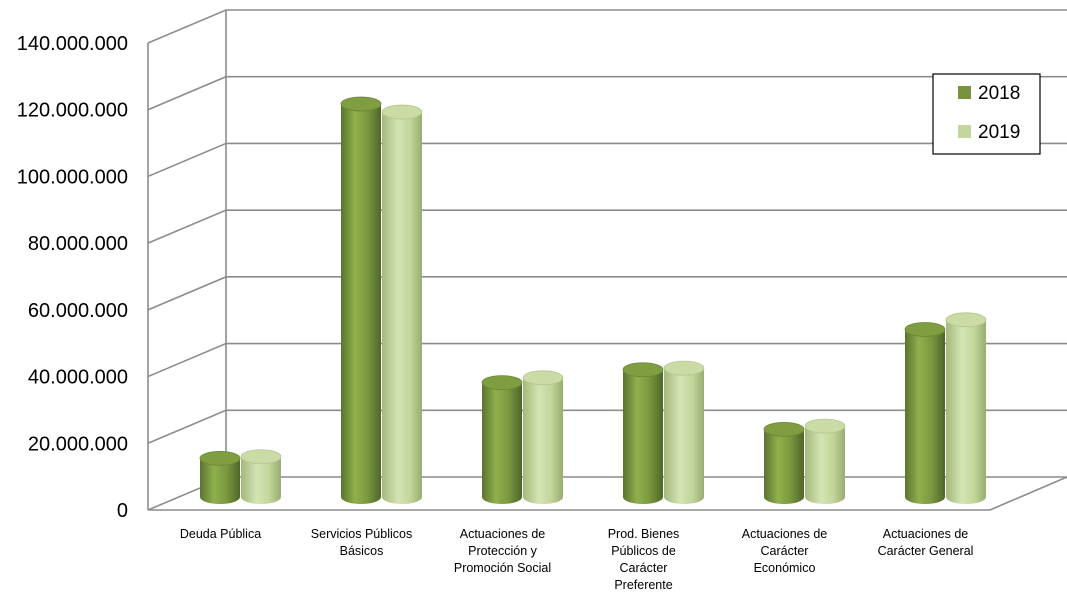 This screenshot has height=599, width=1067. I want to click on legend: 2018 2019, so click(986, 114).